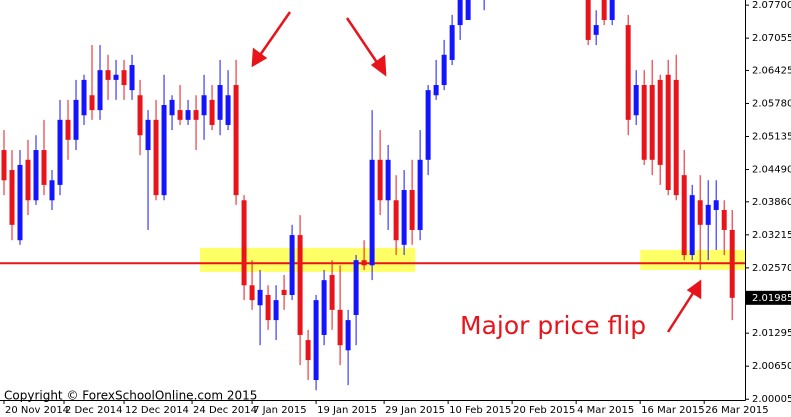 The height and width of the screenshot is (417, 791). What do you see at coordinates (771, 399) in the screenshot?
I see `y-tick-label: 2.00005` at bounding box center [771, 399].